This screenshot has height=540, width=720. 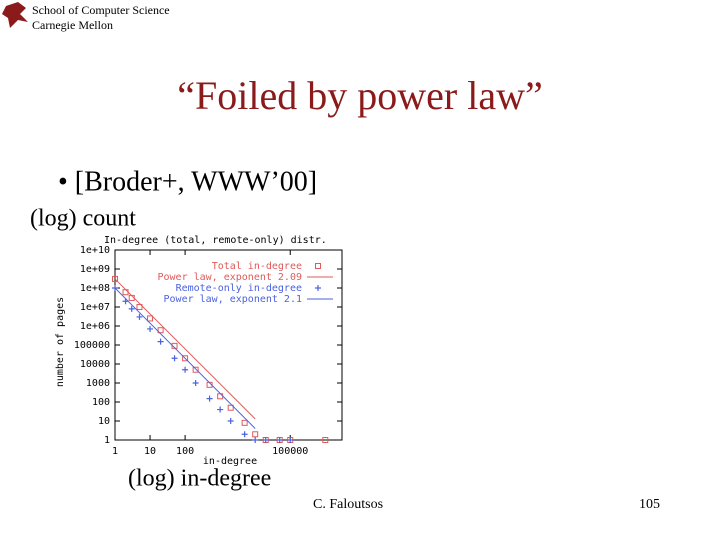 What do you see at coordinates (185, 451) in the screenshot?
I see `x-tick-label: 100` at bounding box center [185, 451].